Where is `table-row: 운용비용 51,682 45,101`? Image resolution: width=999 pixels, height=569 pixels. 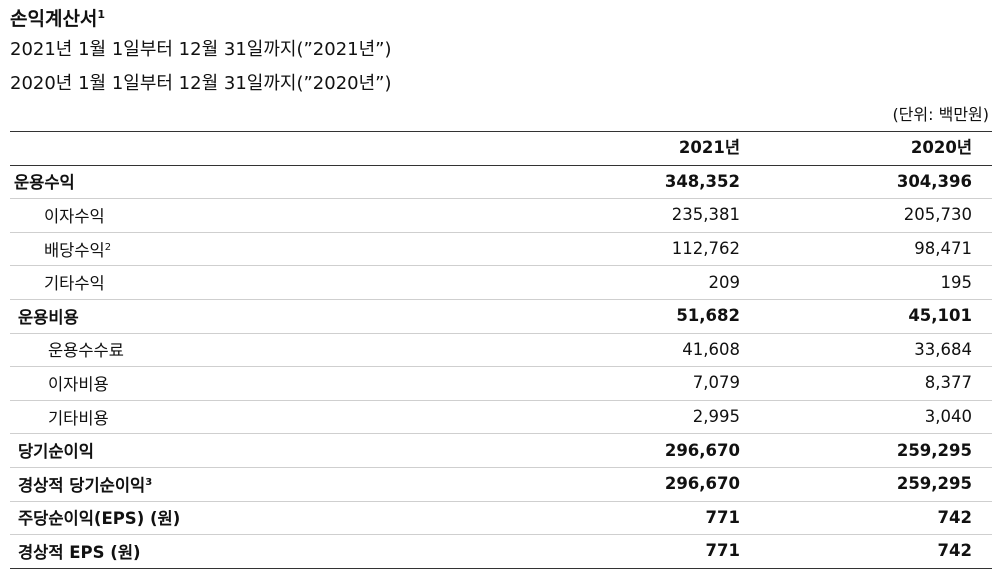 table-row: 운용비용 51,682 45,101 is located at coordinates (501, 316).